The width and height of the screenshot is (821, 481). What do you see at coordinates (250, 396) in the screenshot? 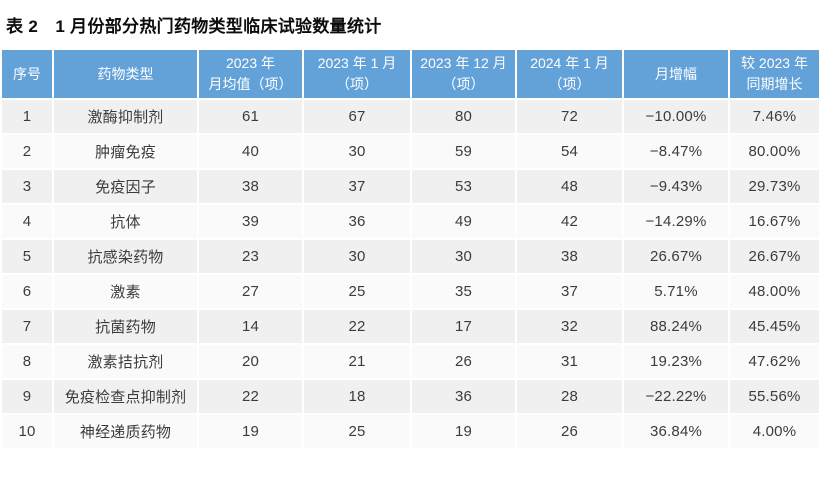
I see `cell-2023-monthly-avg: 22` at bounding box center [250, 396].